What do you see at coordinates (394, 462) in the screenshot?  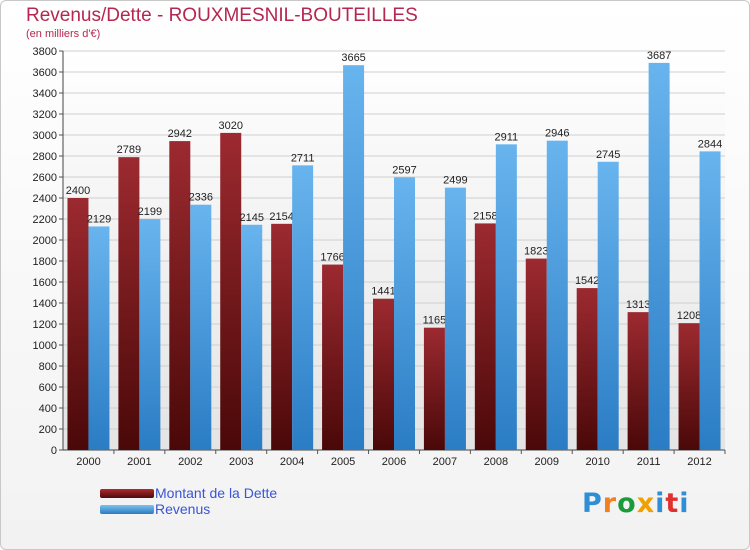 I see `x-tick-label: 2006` at bounding box center [394, 462].